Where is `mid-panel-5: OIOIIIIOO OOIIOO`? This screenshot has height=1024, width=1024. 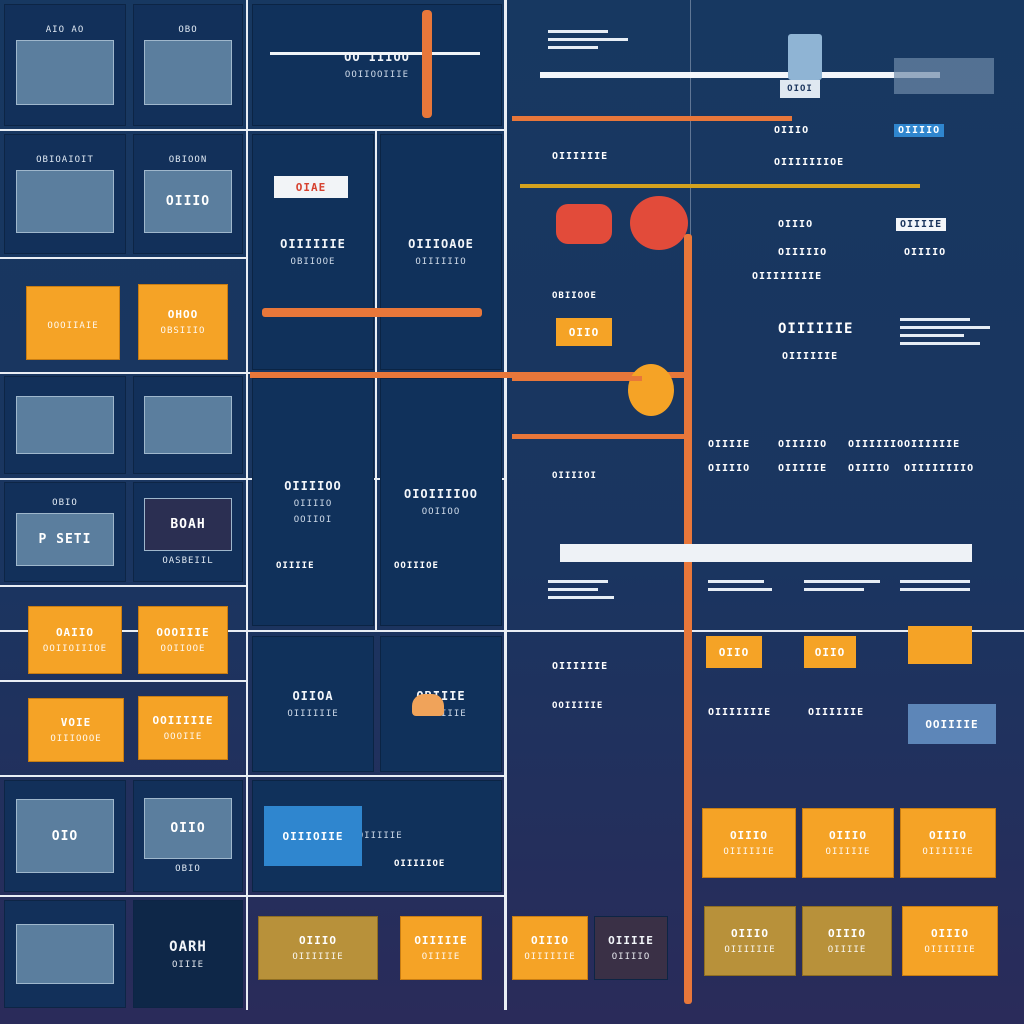
mid-panel-5: OIOIIIIOO OOIIOO is located at coordinates (441, 502).